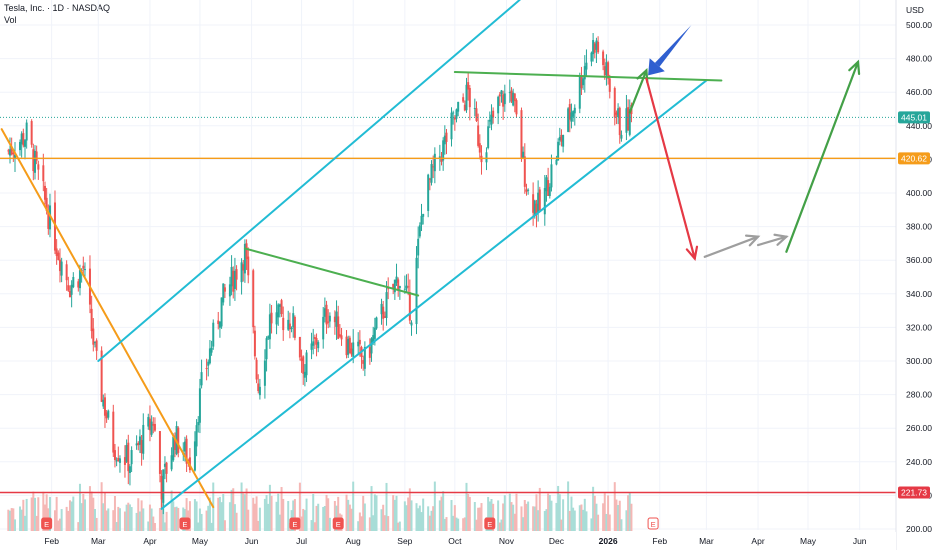  I want to click on low-price-badge, so click(914, 492).